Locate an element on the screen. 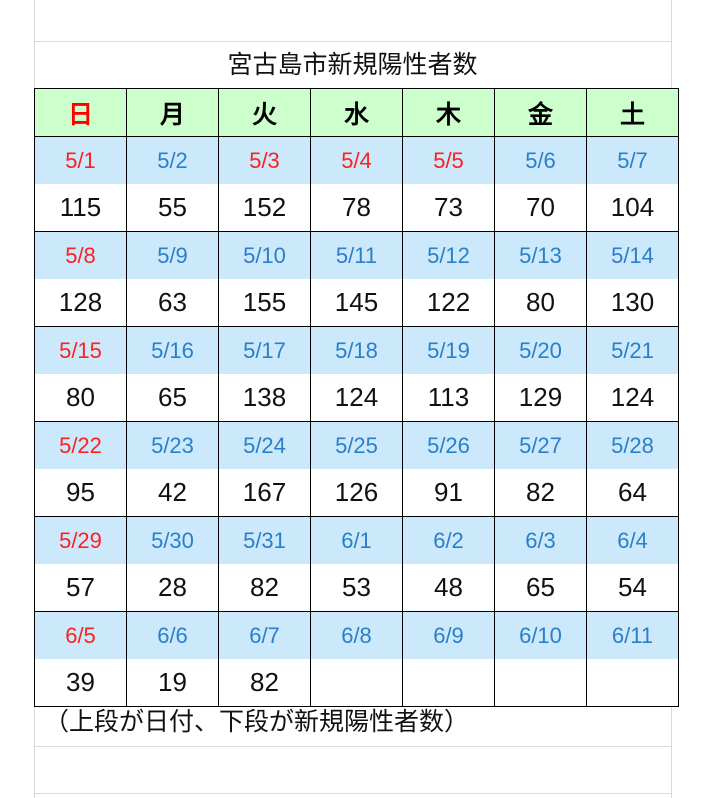 The width and height of the screenshot is (711, 798). weekday-header-cell: 日 is located at coordinates (80, 112).